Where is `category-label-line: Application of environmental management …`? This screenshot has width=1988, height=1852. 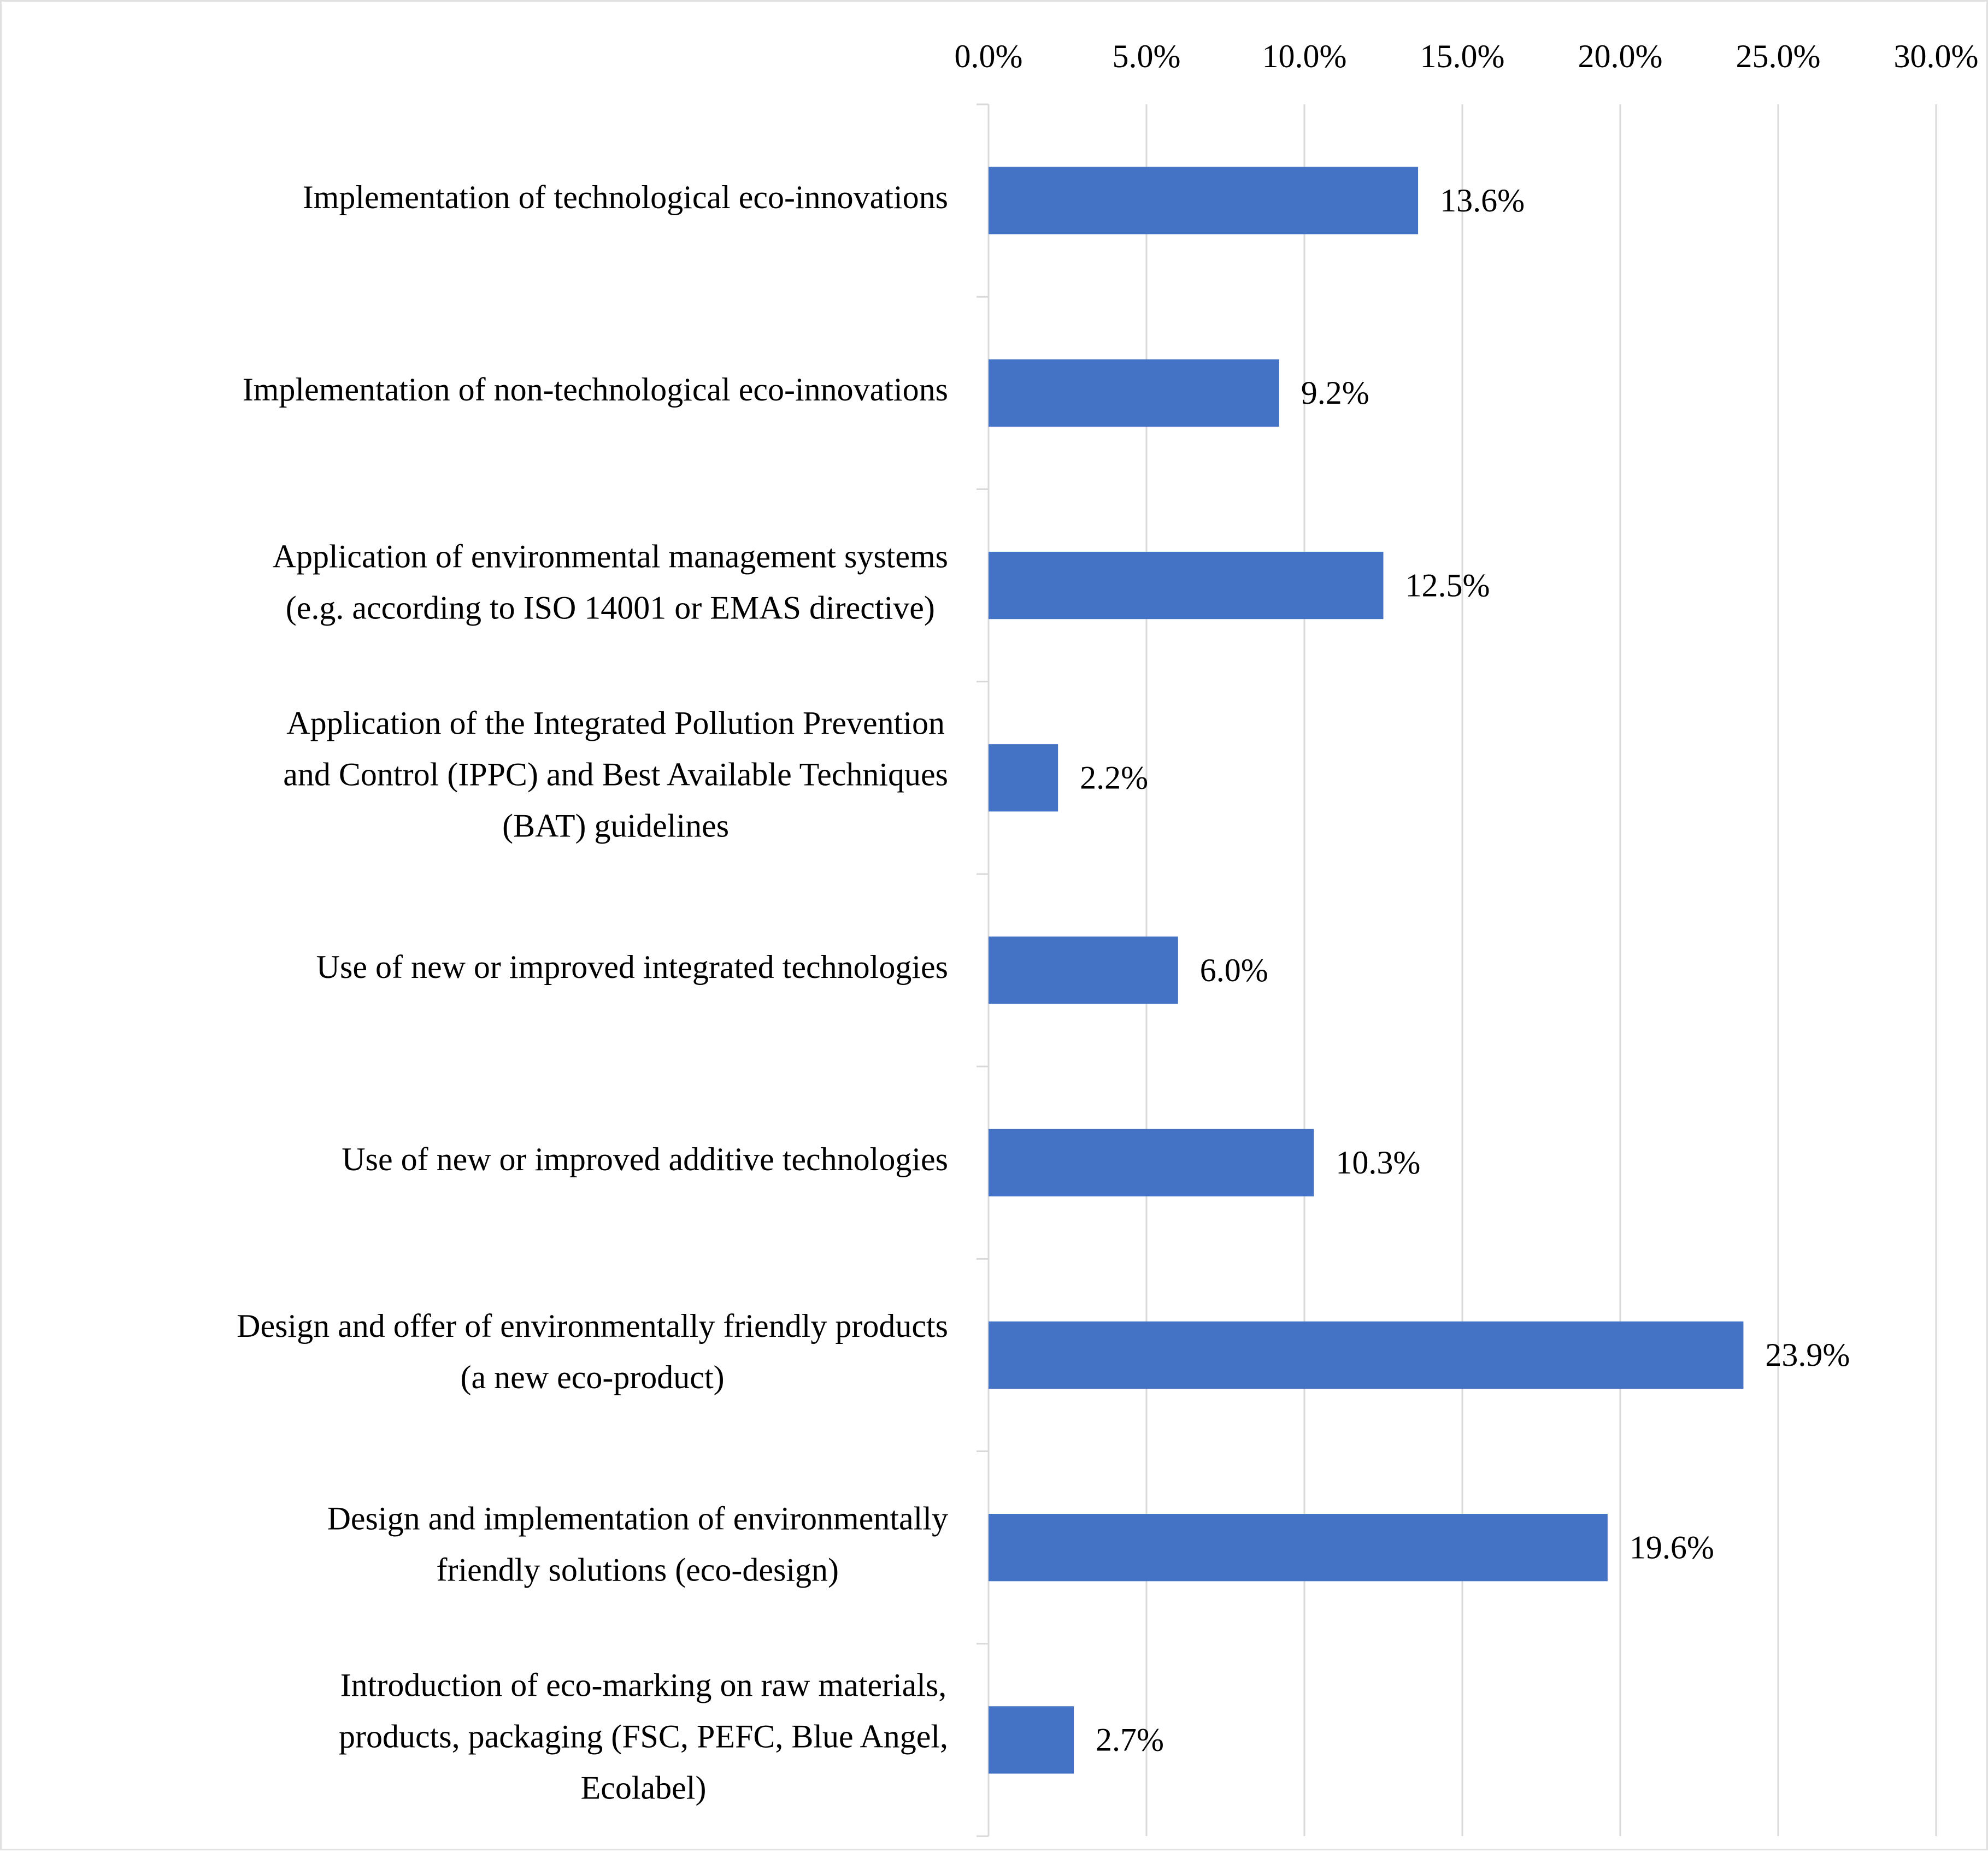
category-label-line: Application of environmental management … is located at coordinates (610, 556).